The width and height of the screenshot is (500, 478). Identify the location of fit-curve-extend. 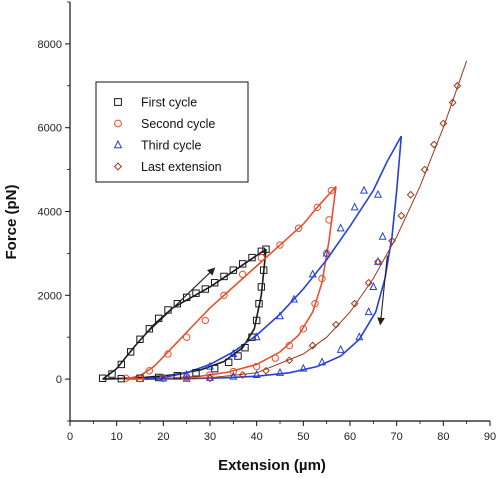
(184, 314).